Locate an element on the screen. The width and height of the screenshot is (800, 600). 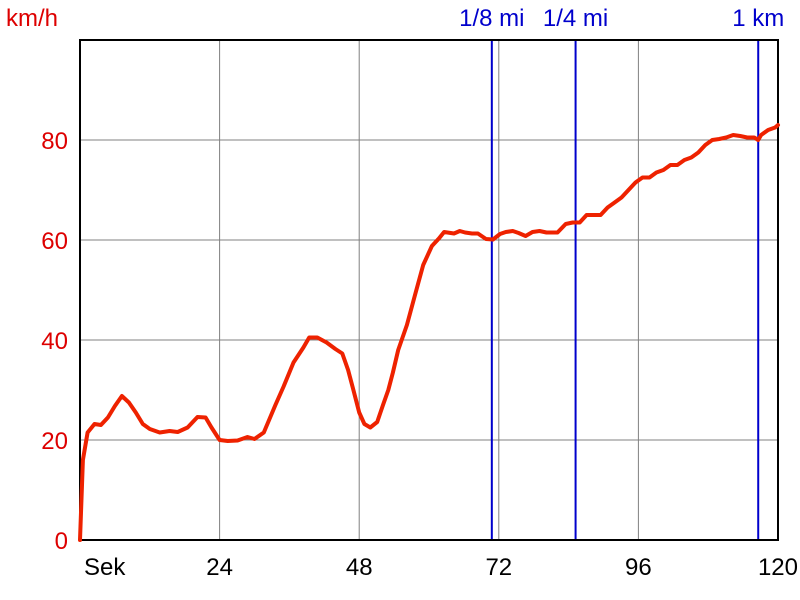
y-axis-title: km/h is located at coordinates (32, 18).